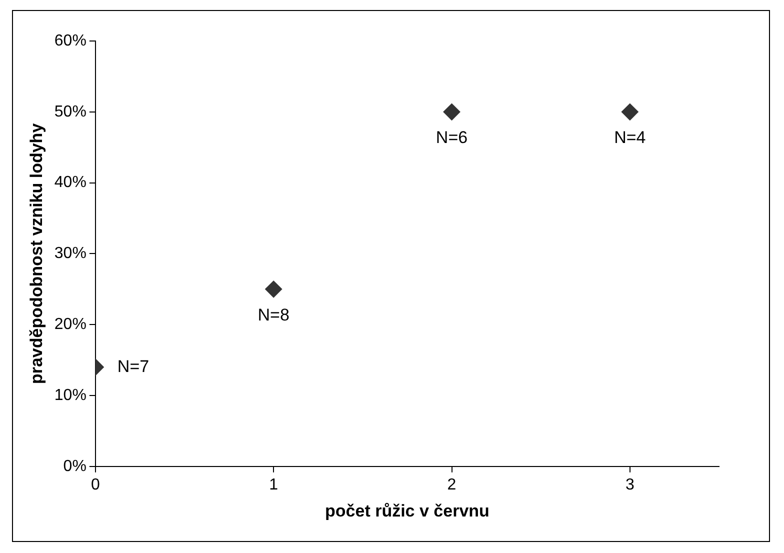  Describe the element at coordinates (133, 366) in the screenshot. I see `annotation: N=7` at that location.